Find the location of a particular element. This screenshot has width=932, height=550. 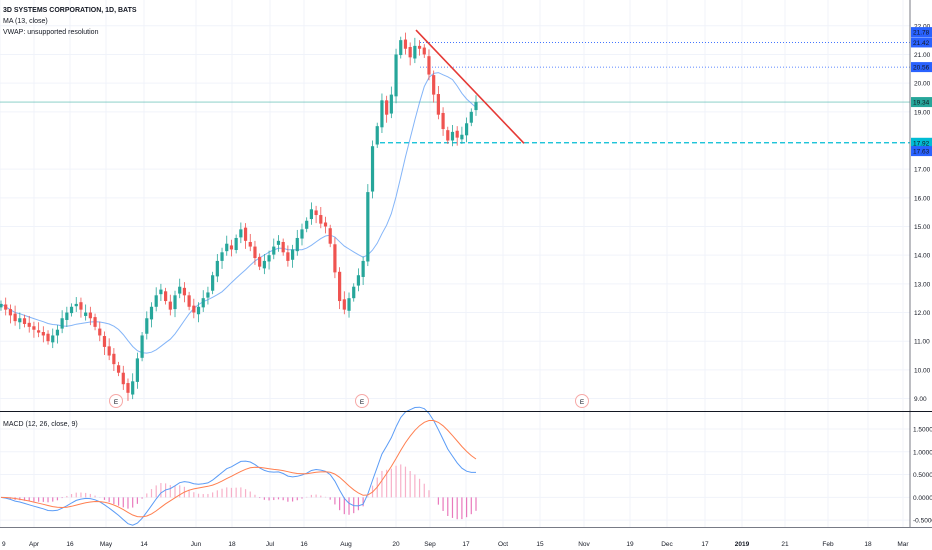

y-tick-label: 13.00 is located at coordinates (922, 284).